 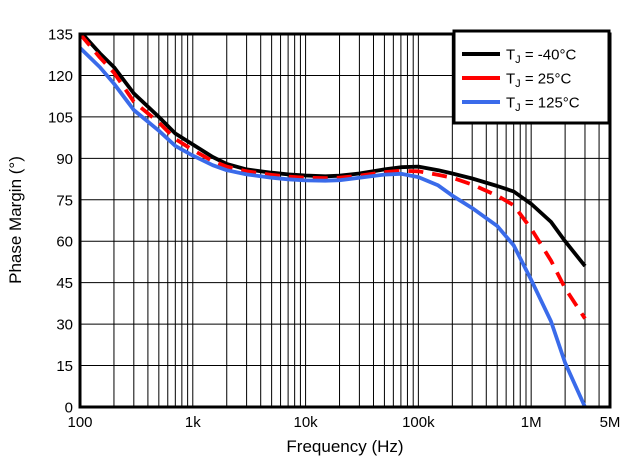 What do you see at coordinates (60, 35) in the screenshot?
I see `y-tick-label: 135` at bounding box center [60, 35].